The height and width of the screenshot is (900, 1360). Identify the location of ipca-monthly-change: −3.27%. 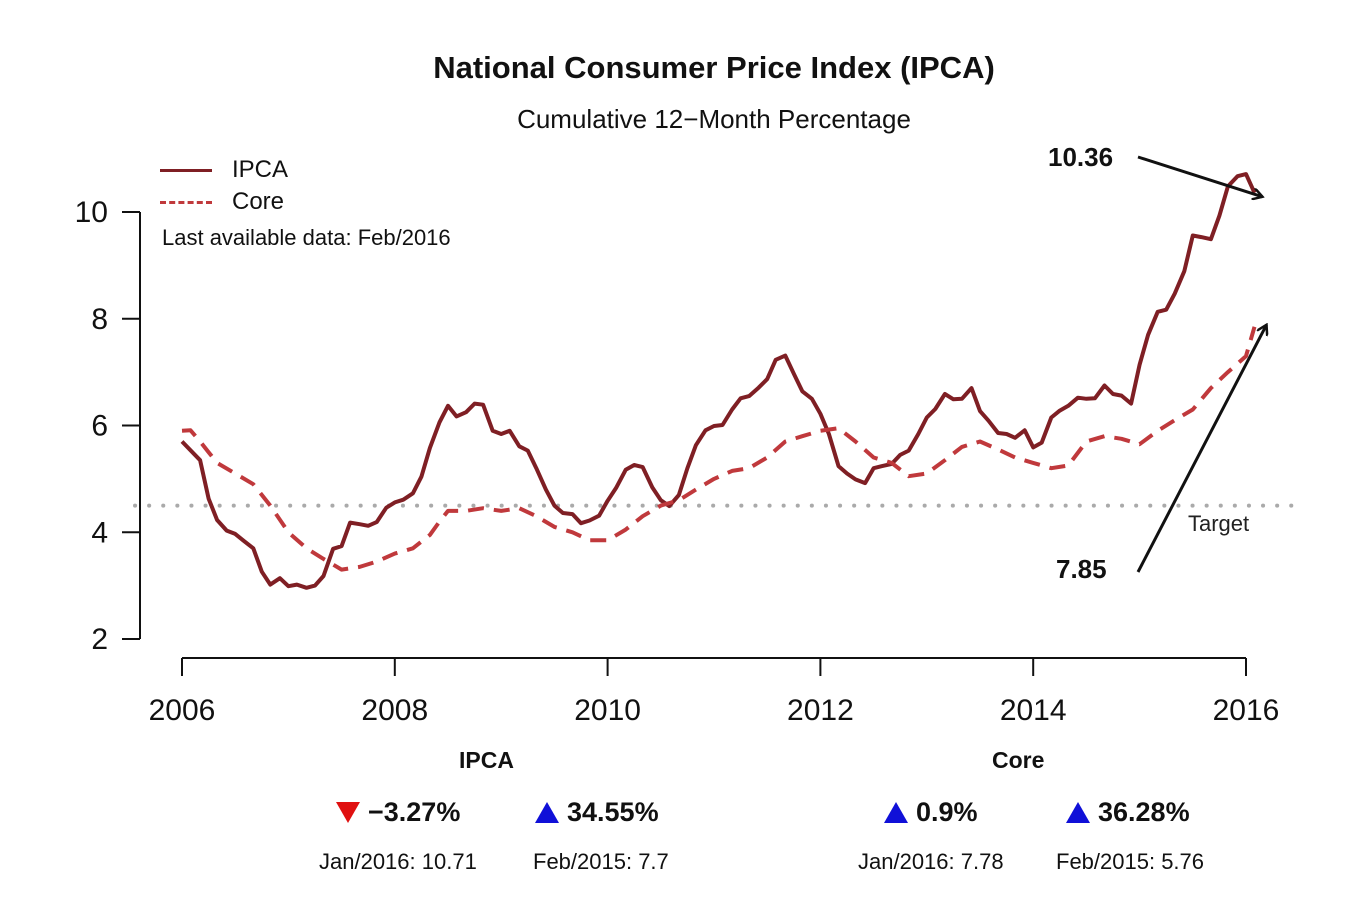
(398, 812).